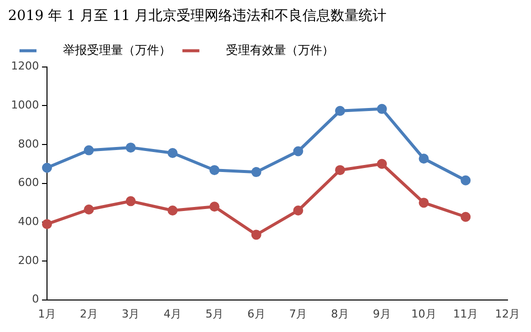 This screenshot has height=332, width=531. I want to click on x-tick-label: 2月, so click(89, 313).